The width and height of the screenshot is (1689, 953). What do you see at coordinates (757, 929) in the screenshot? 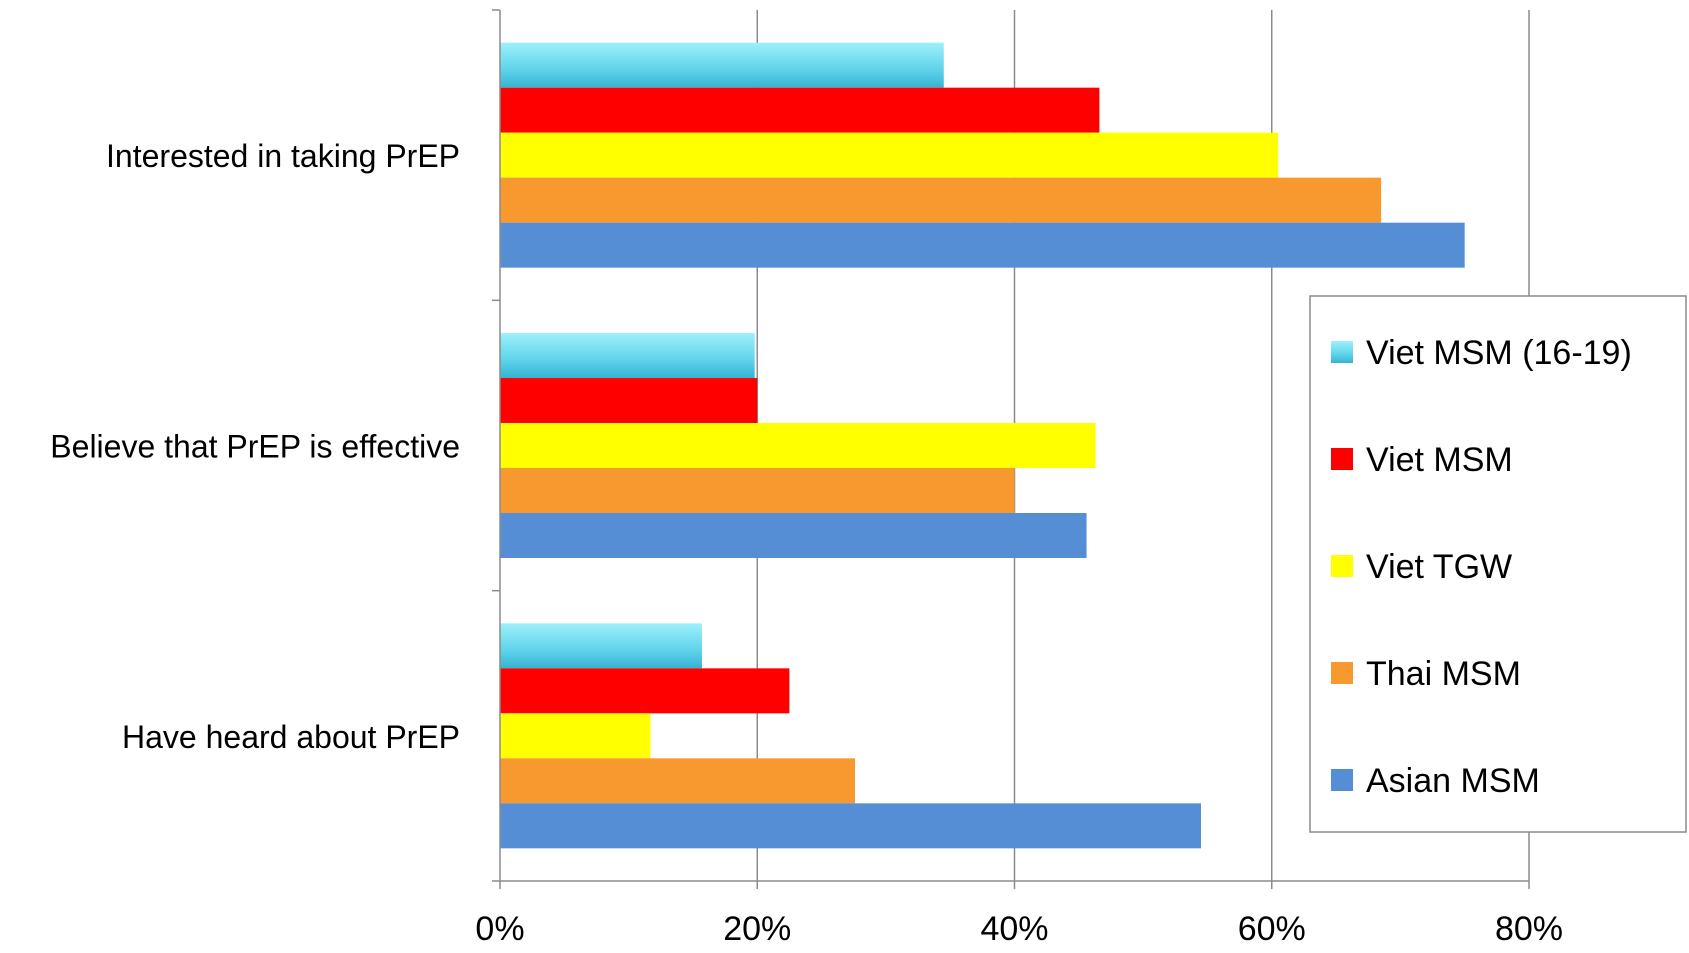
I see `x-tick-label: 20%` at bounding box center [757, 929].